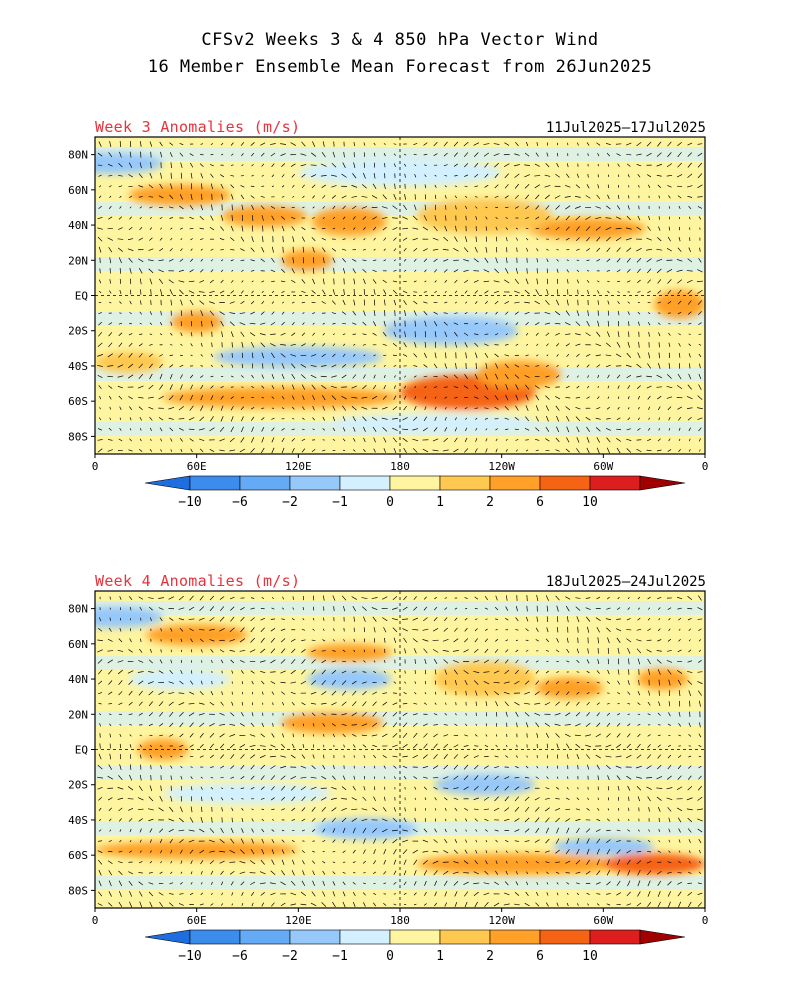  What do you see at coordinates (78, 714) in the screenshot?
I see `lat-tick-label: 20N` at bounding box center [78, 714].